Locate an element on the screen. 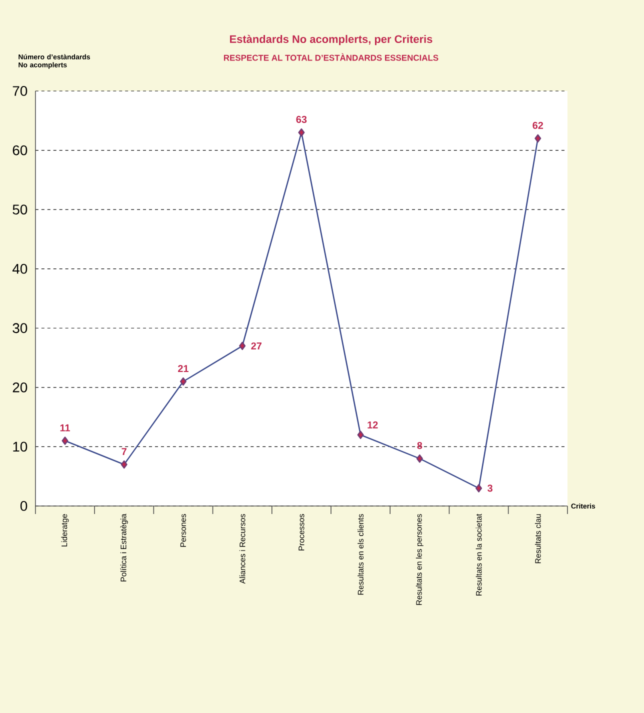  y-tick-label: 40 is located at coordinates (20, 269).